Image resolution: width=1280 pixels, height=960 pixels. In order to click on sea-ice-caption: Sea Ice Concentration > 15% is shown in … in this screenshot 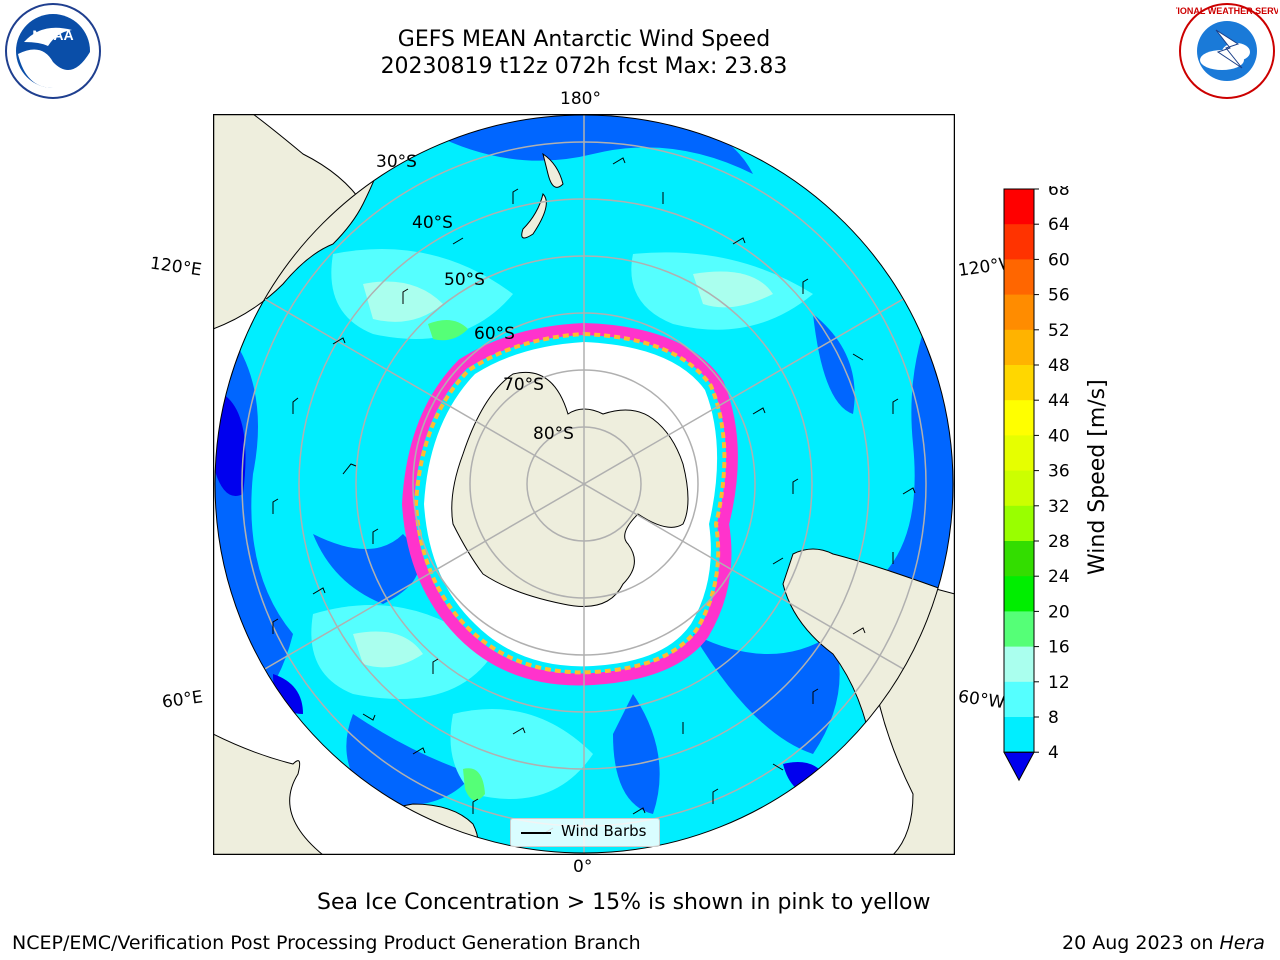, I will do `click(624, 902)`.